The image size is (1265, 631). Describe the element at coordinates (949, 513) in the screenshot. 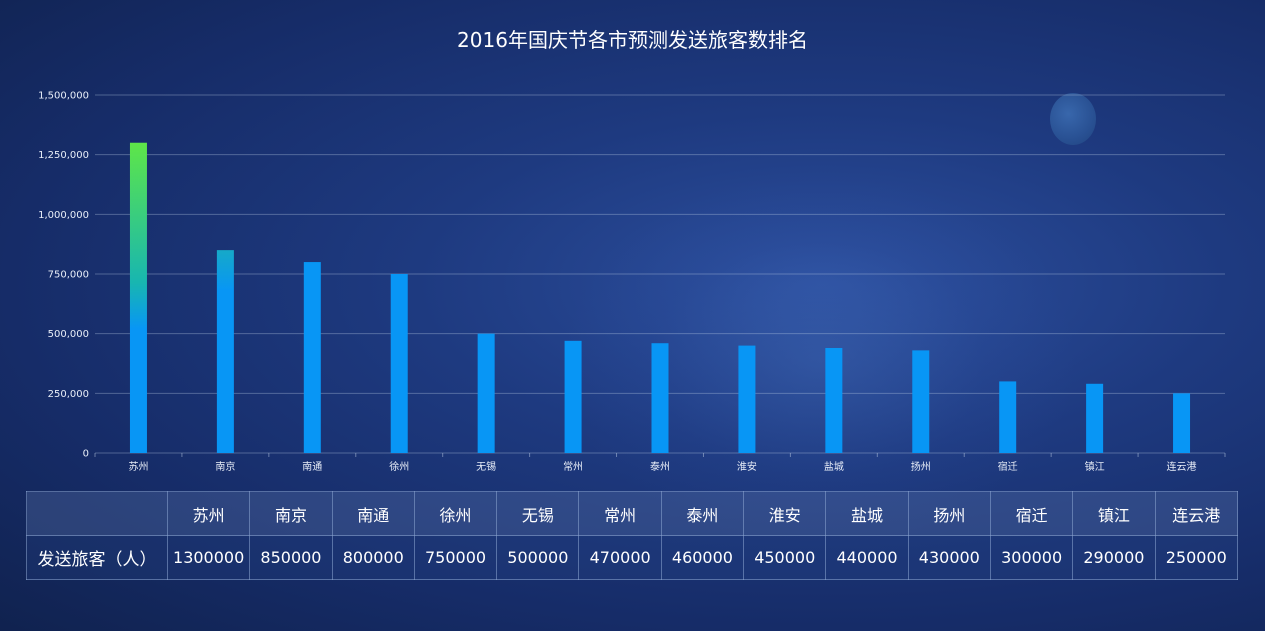

I see `table-header-cell: 扬州` at that location.